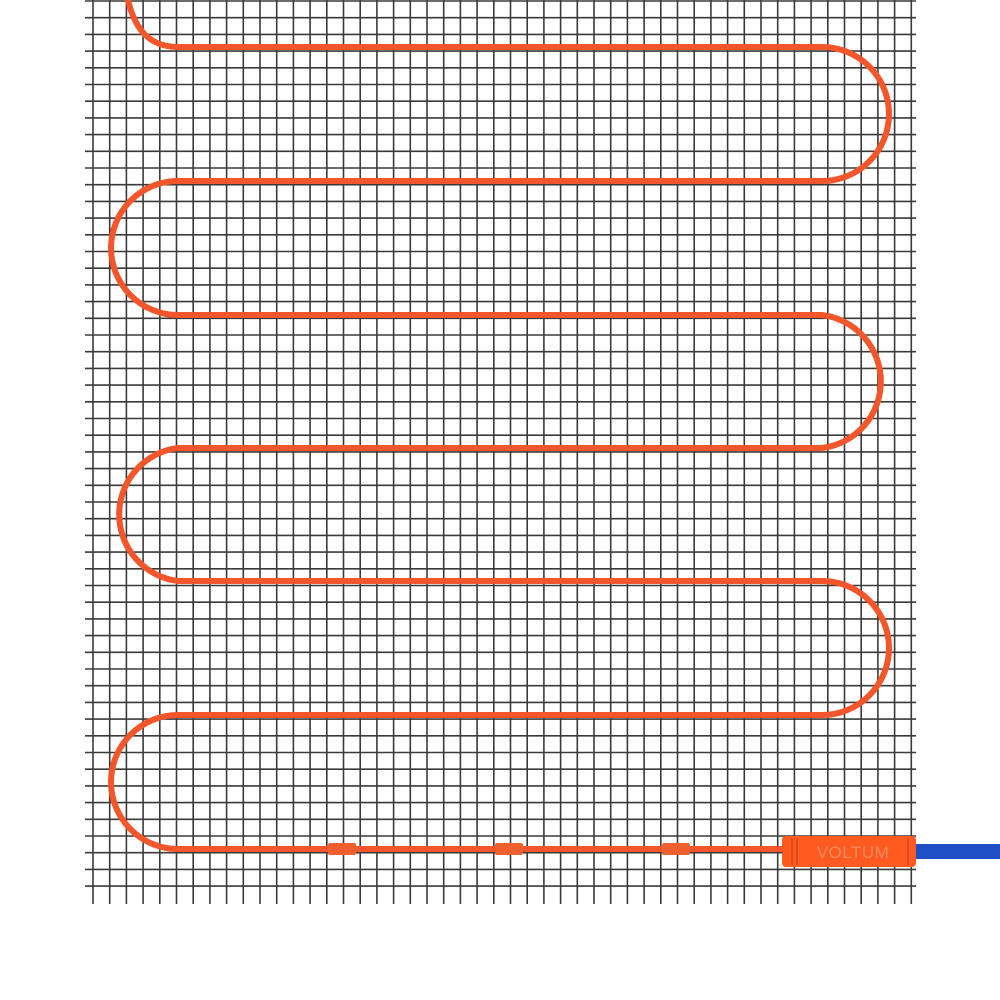 Image resolution: width=1000 pixels, height=1000 pixels. I want to click on cable-clips, so click(509, 849).